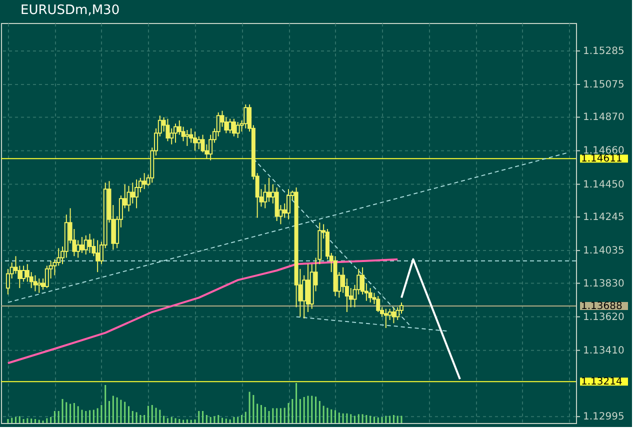 The image size is (637, 439). Describe the element at coordinates (603, 317) in the screenshot. I see `y-tick-label: 1.13620` at that location.